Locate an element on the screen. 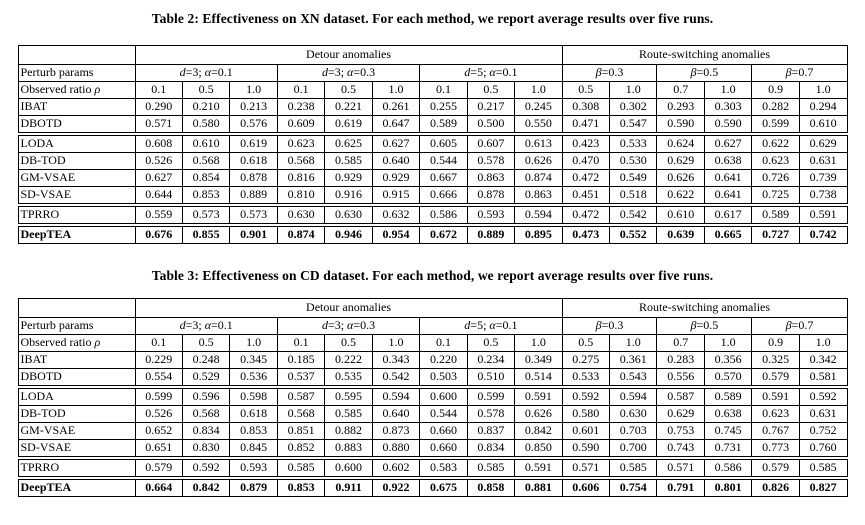 The width and height of the screenshot is (865, 525). value-cell: 0.590 is located at coordinates (680, 124).